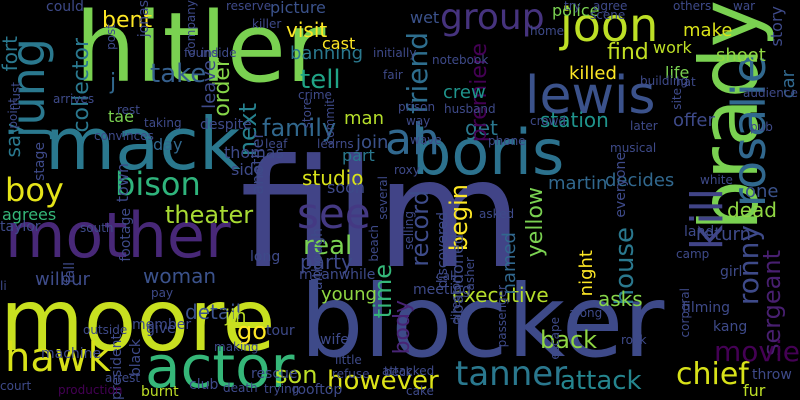  Describe the element at coordinates (507, 141) in the screenshot. I see `word-phone: phone` at that location.